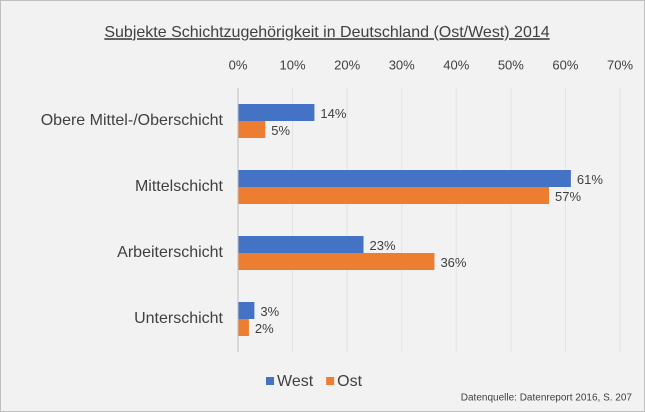 Image resolution: width=645 pixels, height=412 pixels. I want to click on x-tick-label: 40%, so click(456, 64).